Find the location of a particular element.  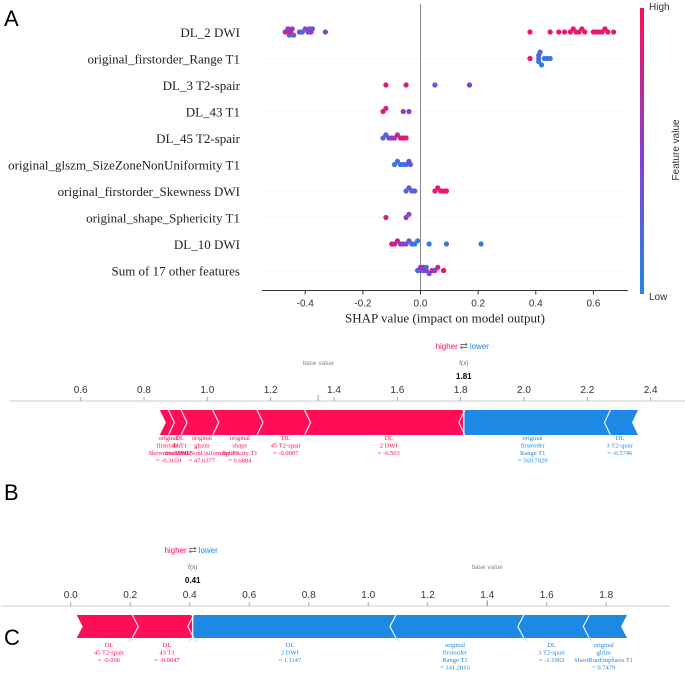

x-tick-label: 0.4 is located at coordinates (536, 304).